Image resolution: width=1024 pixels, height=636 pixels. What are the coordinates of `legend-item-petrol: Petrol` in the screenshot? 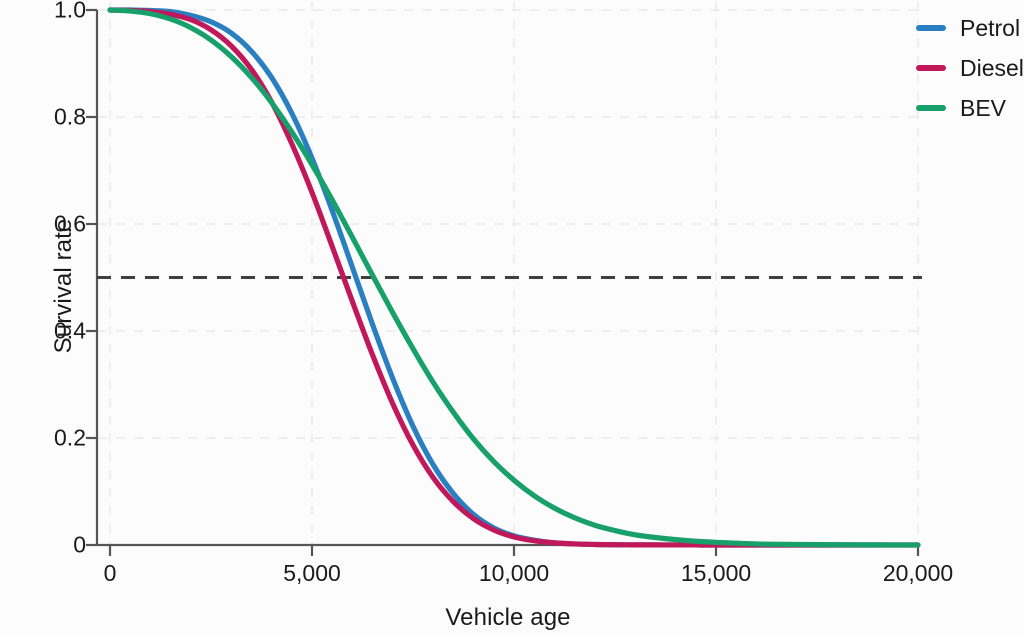 It's located at (970, 28).